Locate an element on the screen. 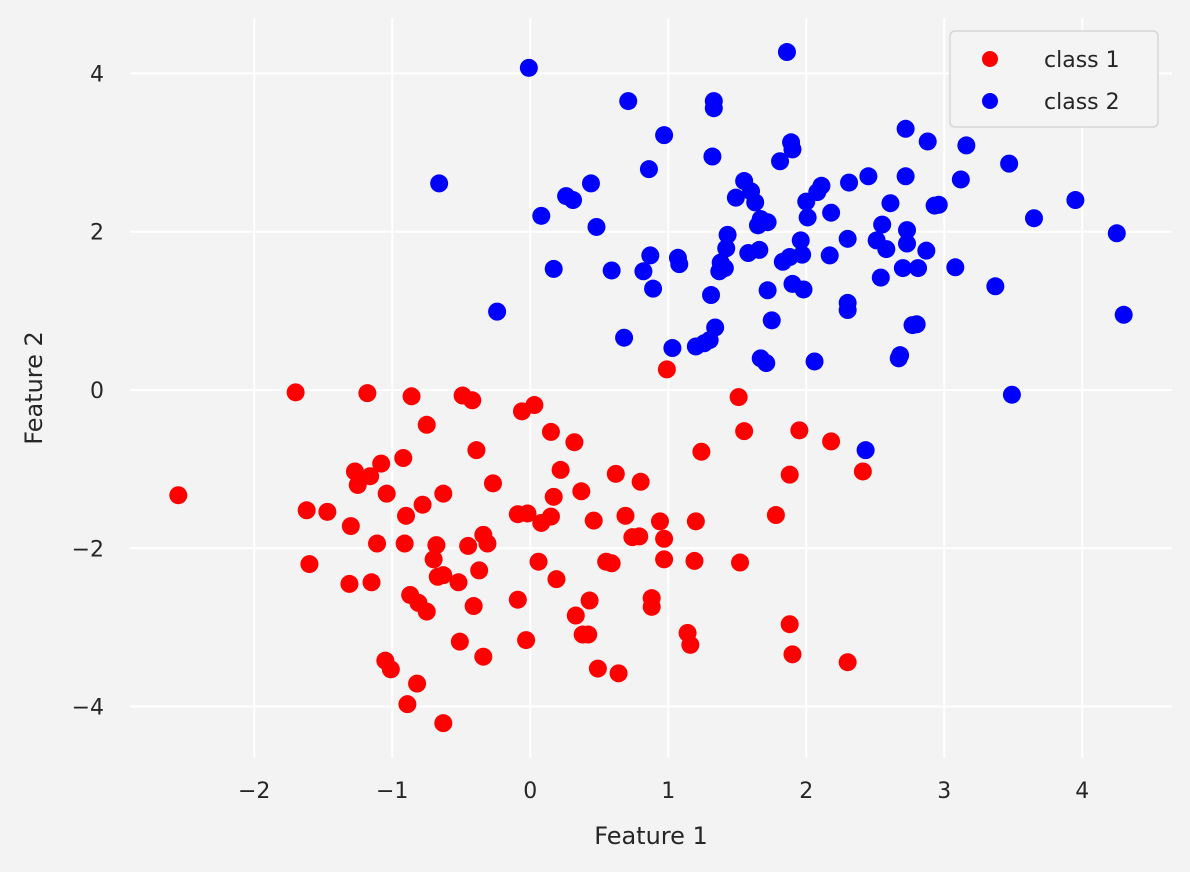 The width and height of the screenshot is (1190, 872). y-tick-label: 4 is located at coordinates (97, 74).